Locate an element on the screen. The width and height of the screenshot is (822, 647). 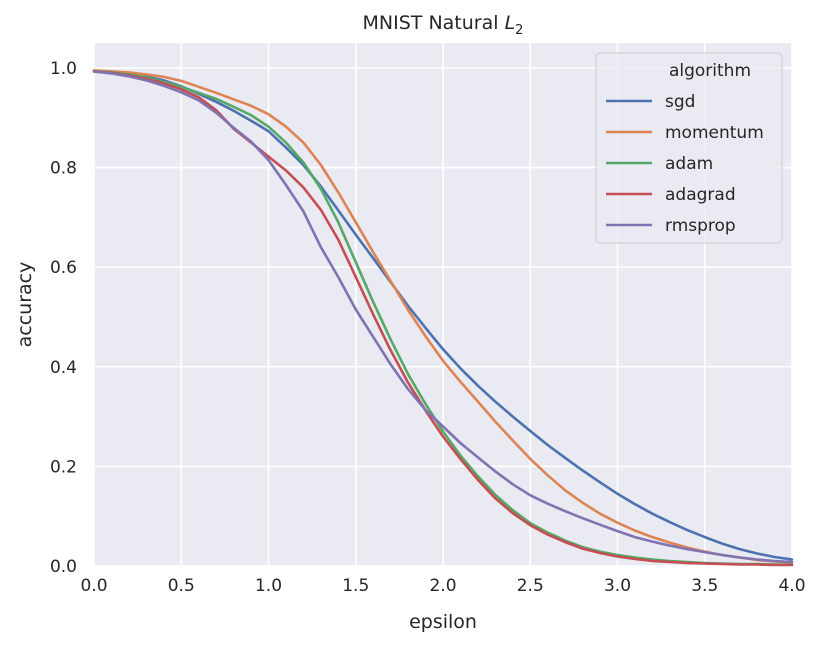
y-tick-label: 0.6 is located at coordinates (63, 268).